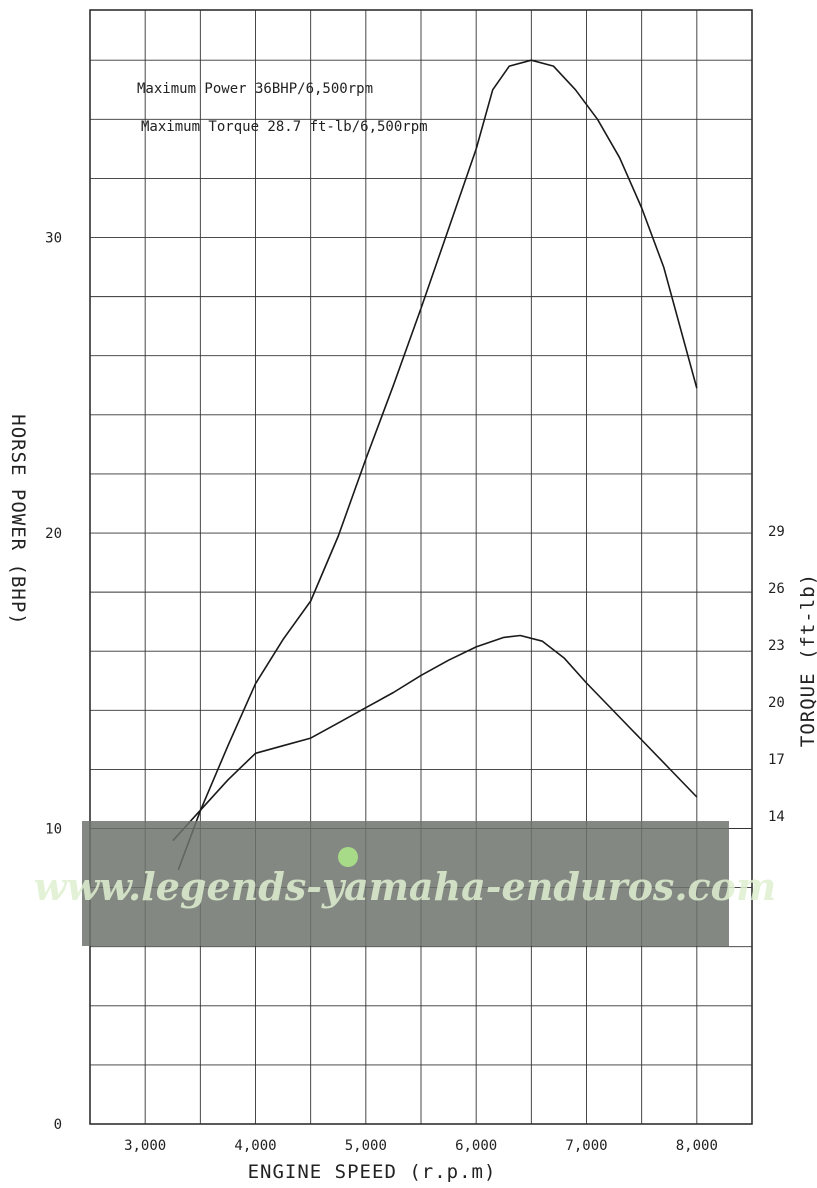 This screenshot has height=1188, width=817. Describe the element at coordinates (776, 646) in the screenshot. I see `y2-tick-label: 23` at that location.